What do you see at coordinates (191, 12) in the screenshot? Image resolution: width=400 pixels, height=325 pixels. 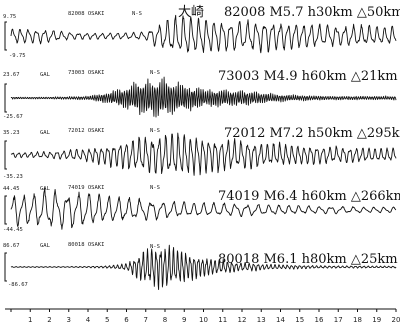 I see `site-label: 大崎` at bounding box center [191, 12].